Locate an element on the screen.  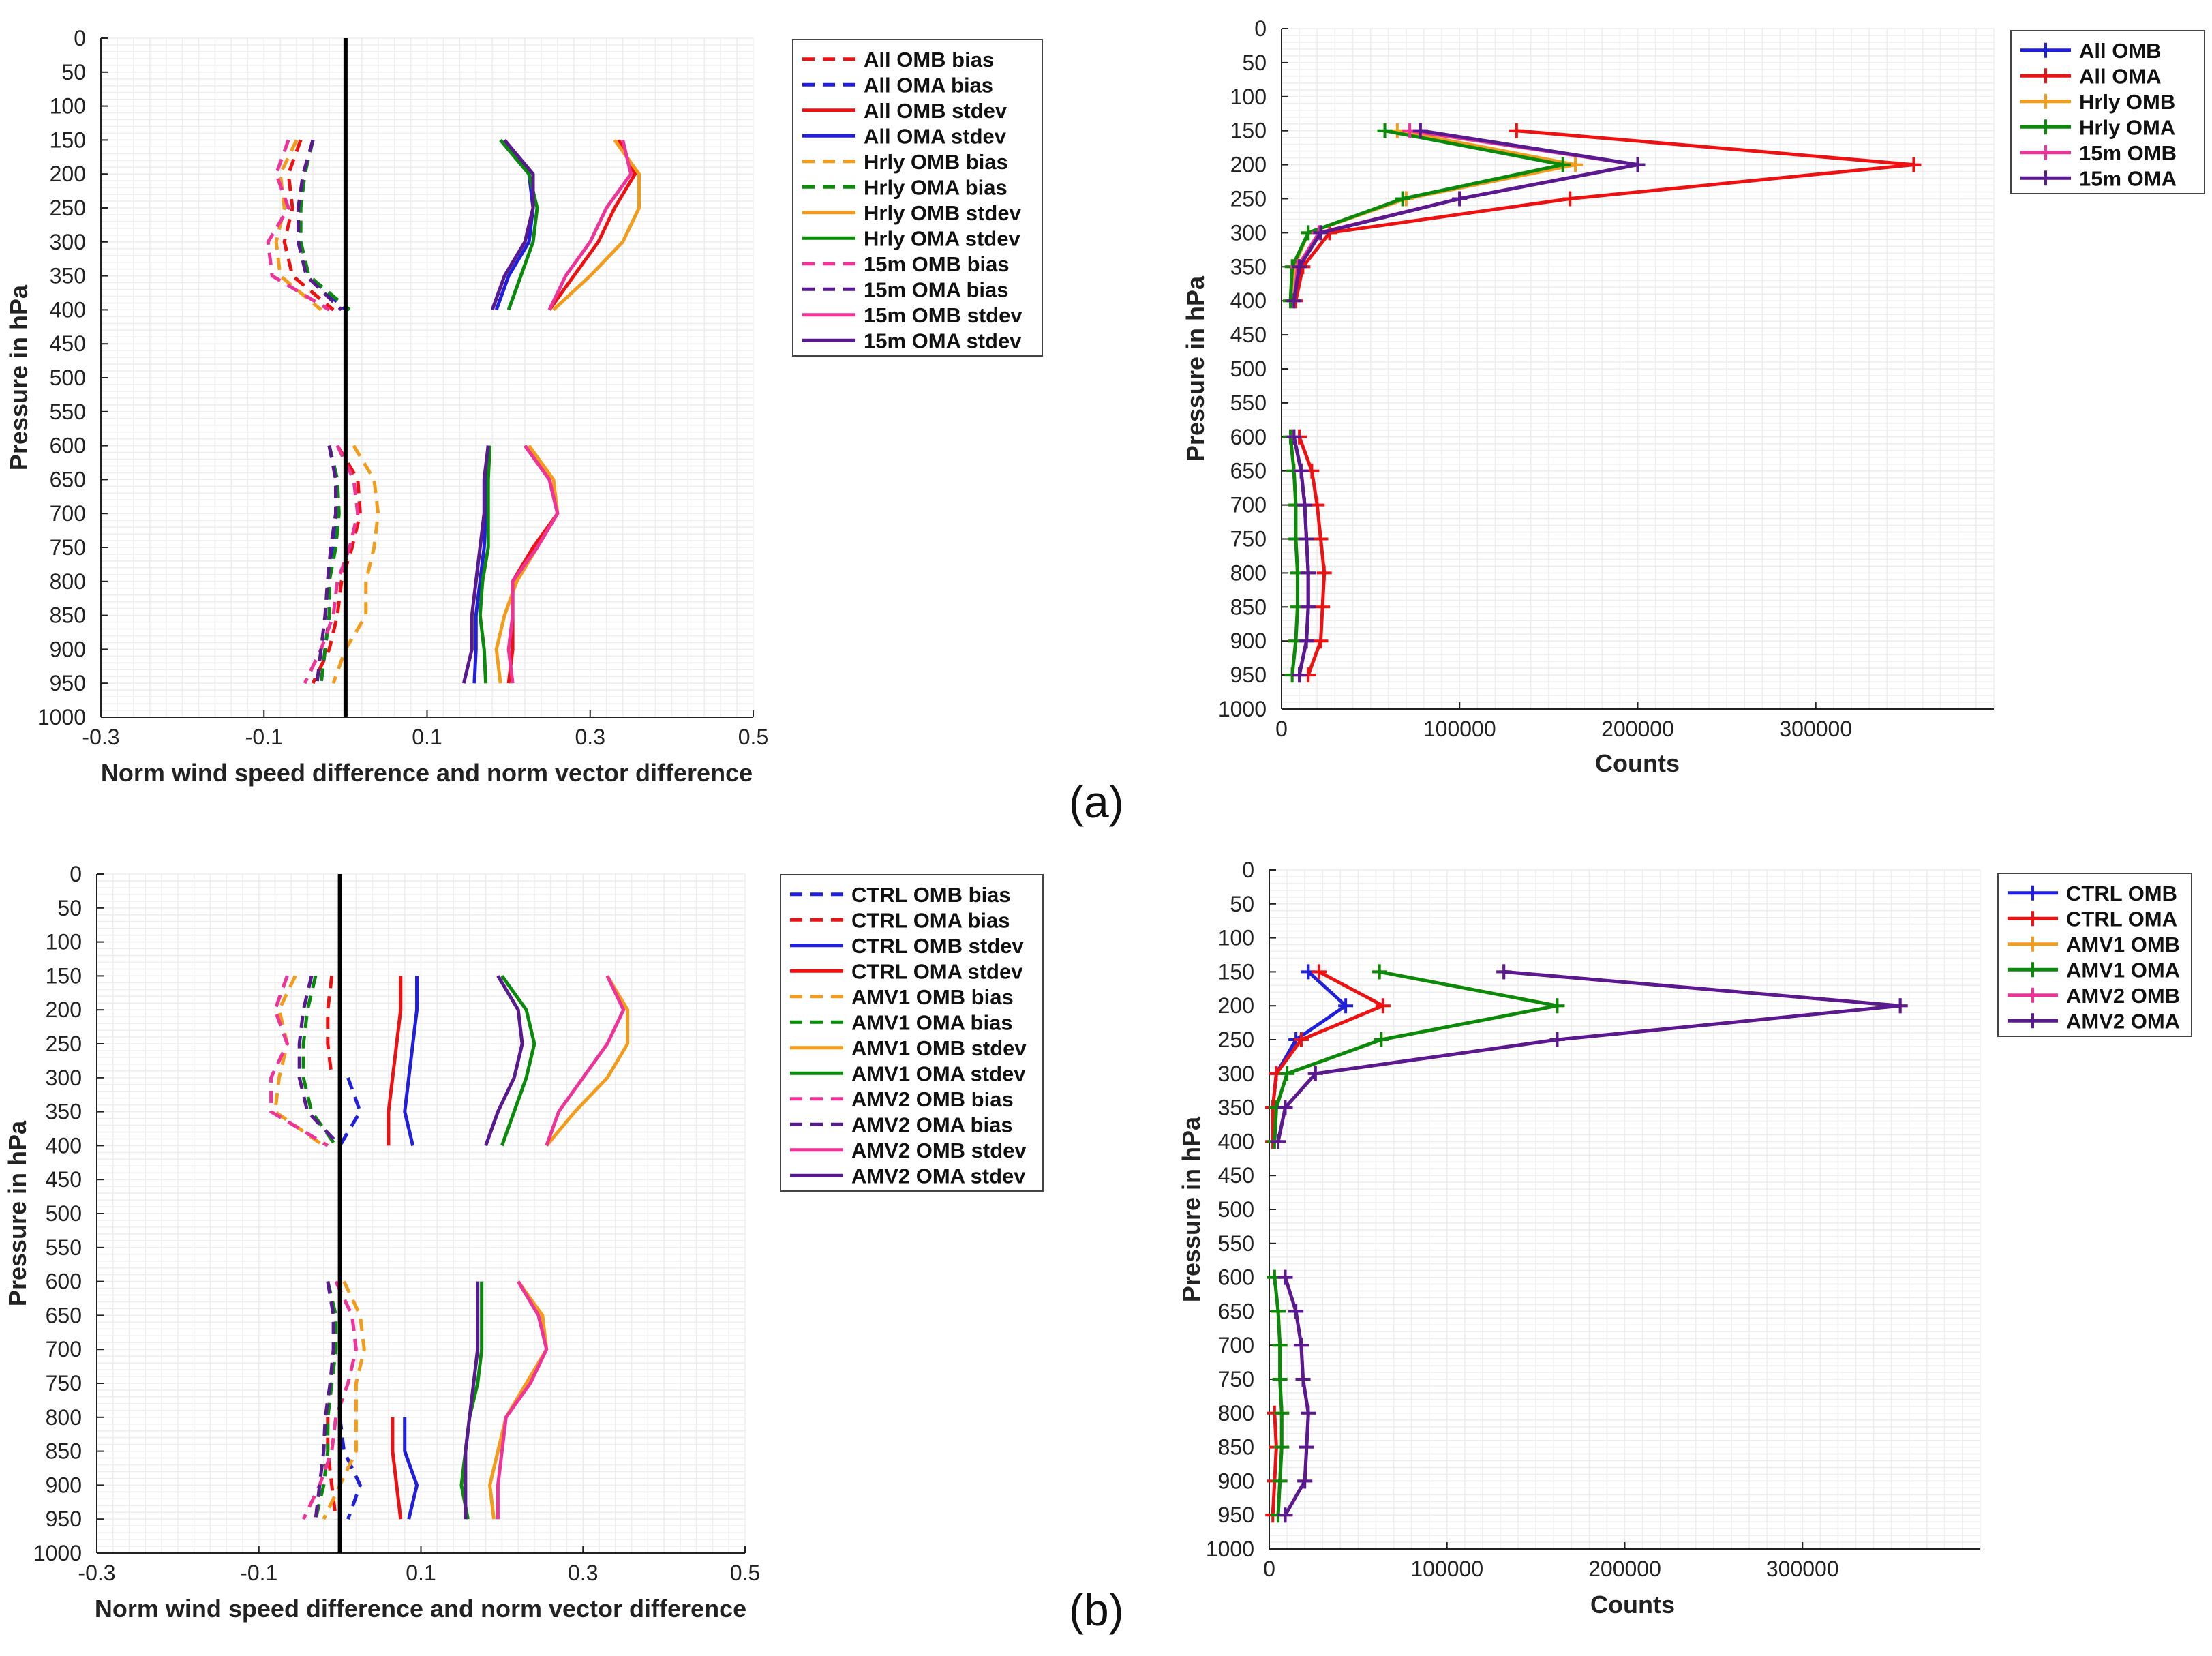
y-tick-label: 750 is located at coordinates (1236, 1379).